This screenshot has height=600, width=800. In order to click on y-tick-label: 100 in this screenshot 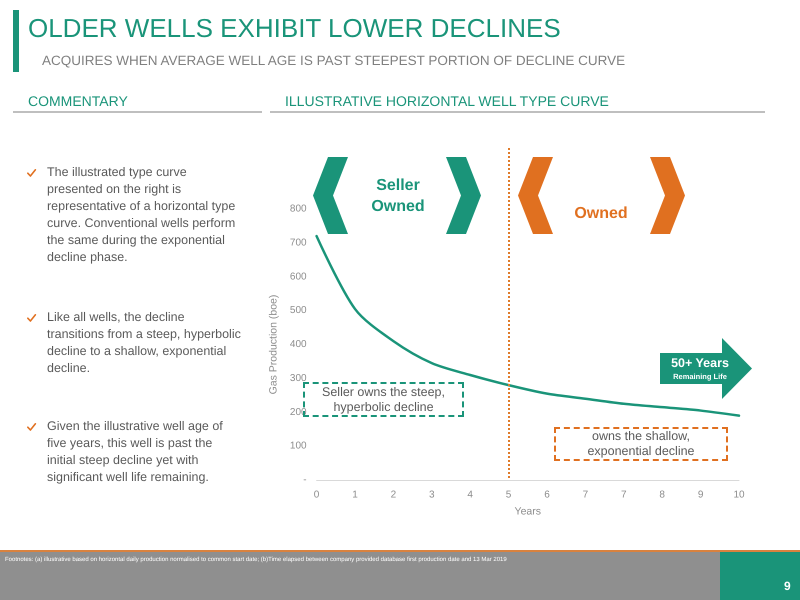, I will do `click(299, 446)`.